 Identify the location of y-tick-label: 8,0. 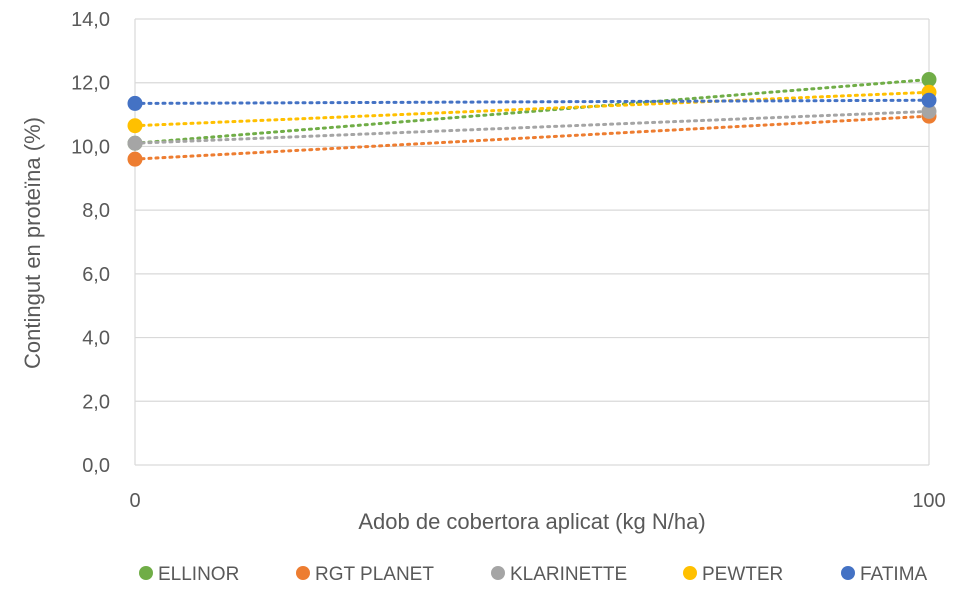
(96, 211).